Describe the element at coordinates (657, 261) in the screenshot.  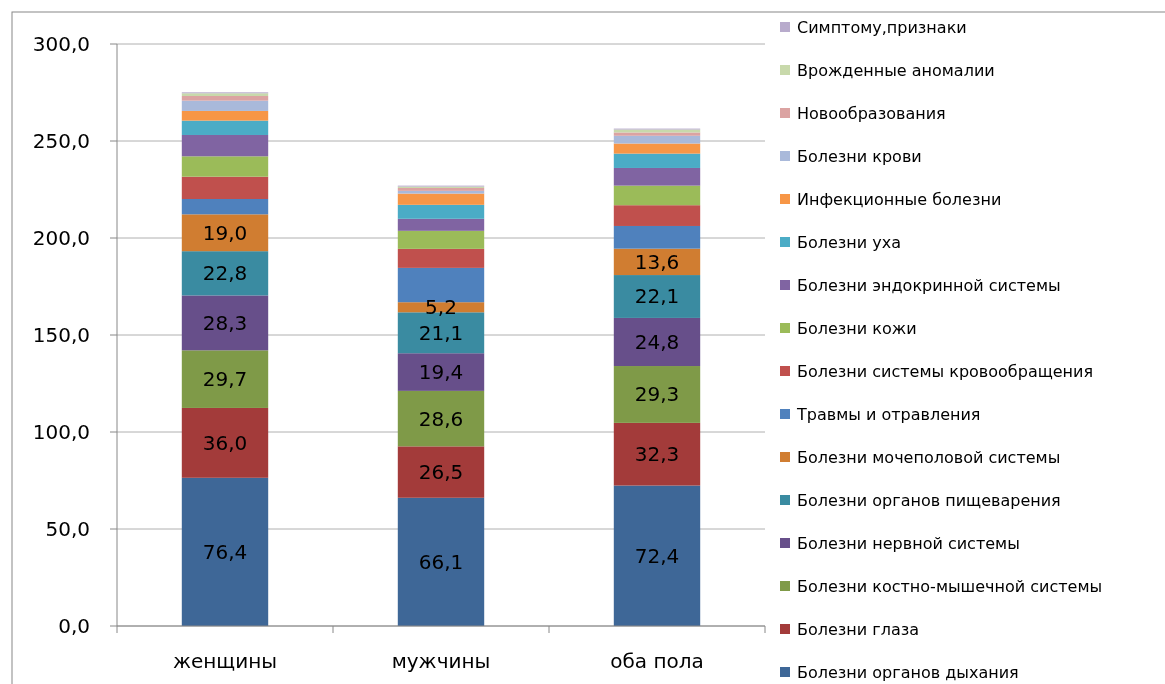
I see `data-label: 13,6` at that location.